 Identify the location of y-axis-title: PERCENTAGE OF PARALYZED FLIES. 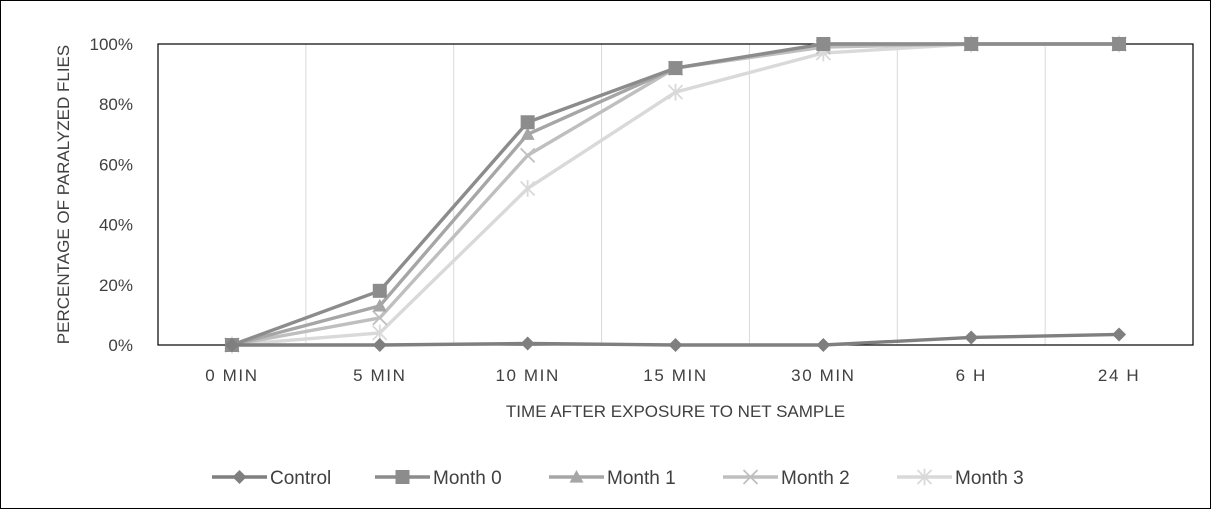
(63, 194).